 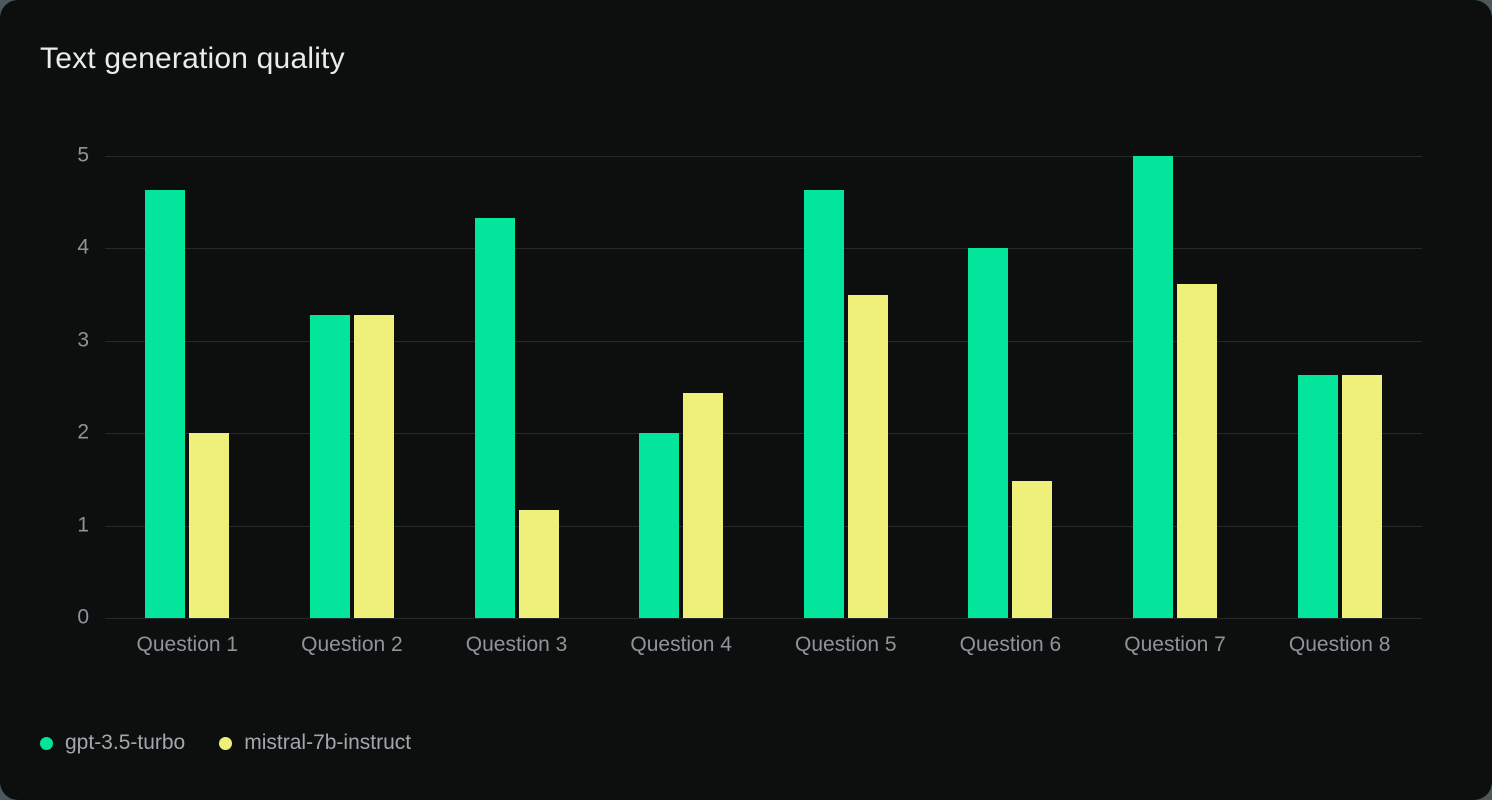 I want to click on bar-gpt-3.5-turbo-q7, so click(x=1153, y=387).